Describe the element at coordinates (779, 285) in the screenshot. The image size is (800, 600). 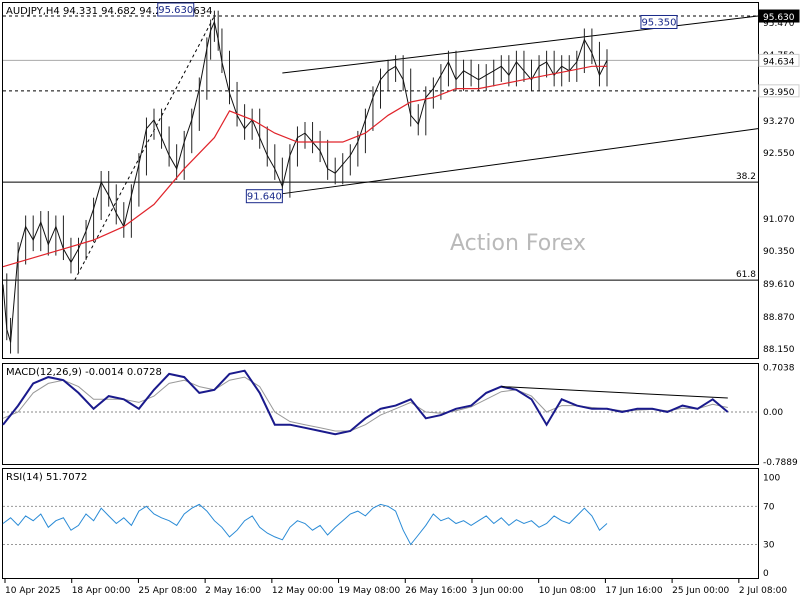
I see `price-tick-6: 89.610` at that location.